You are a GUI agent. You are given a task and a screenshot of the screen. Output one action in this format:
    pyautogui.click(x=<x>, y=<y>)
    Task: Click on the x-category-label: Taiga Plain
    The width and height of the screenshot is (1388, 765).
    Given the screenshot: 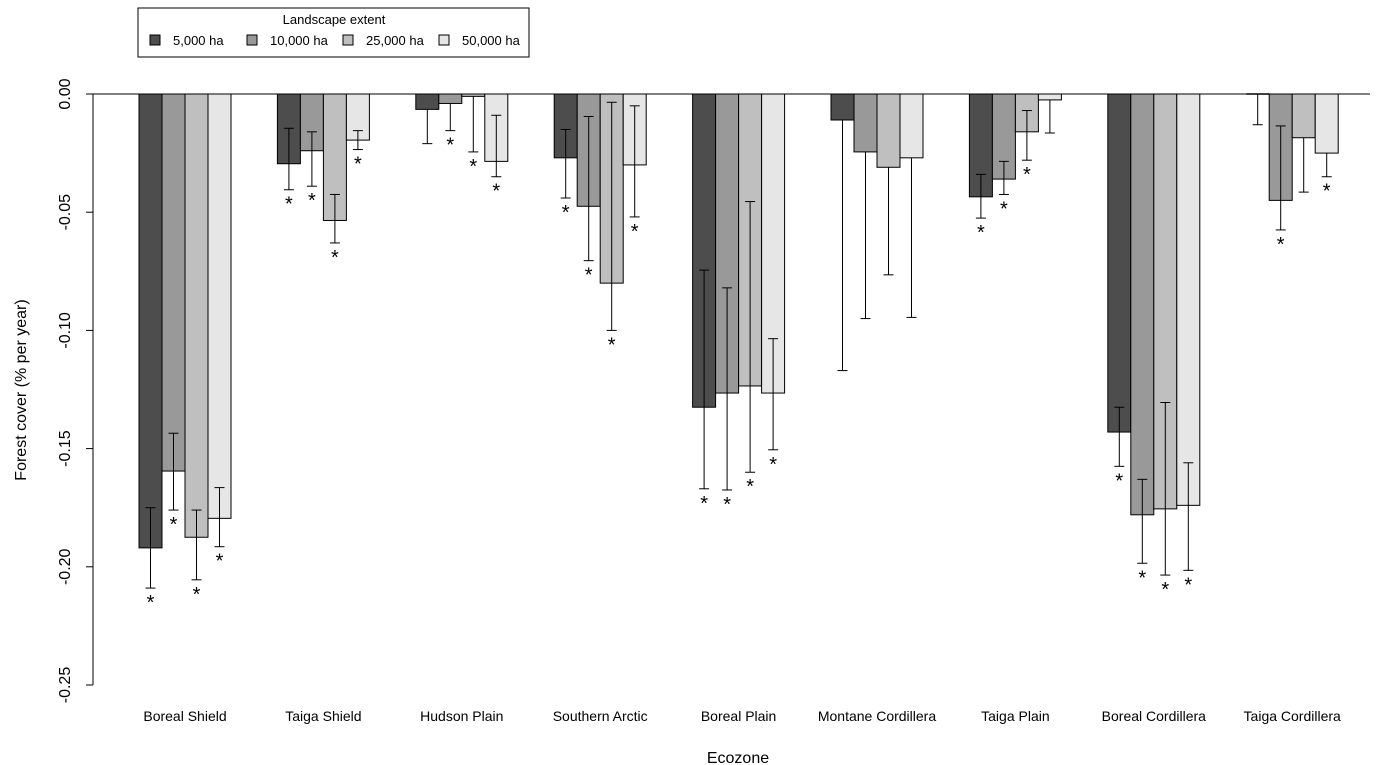 What is the action you would take?
    pyautogui.click(x=1015, y=716)
    